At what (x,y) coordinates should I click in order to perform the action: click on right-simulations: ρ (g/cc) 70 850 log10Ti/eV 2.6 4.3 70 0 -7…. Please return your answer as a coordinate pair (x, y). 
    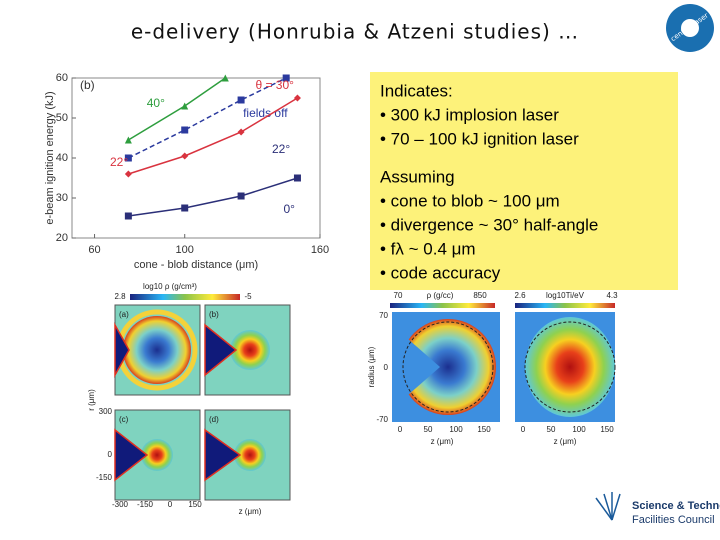
    Looking at the image, I should click on (492, 368).